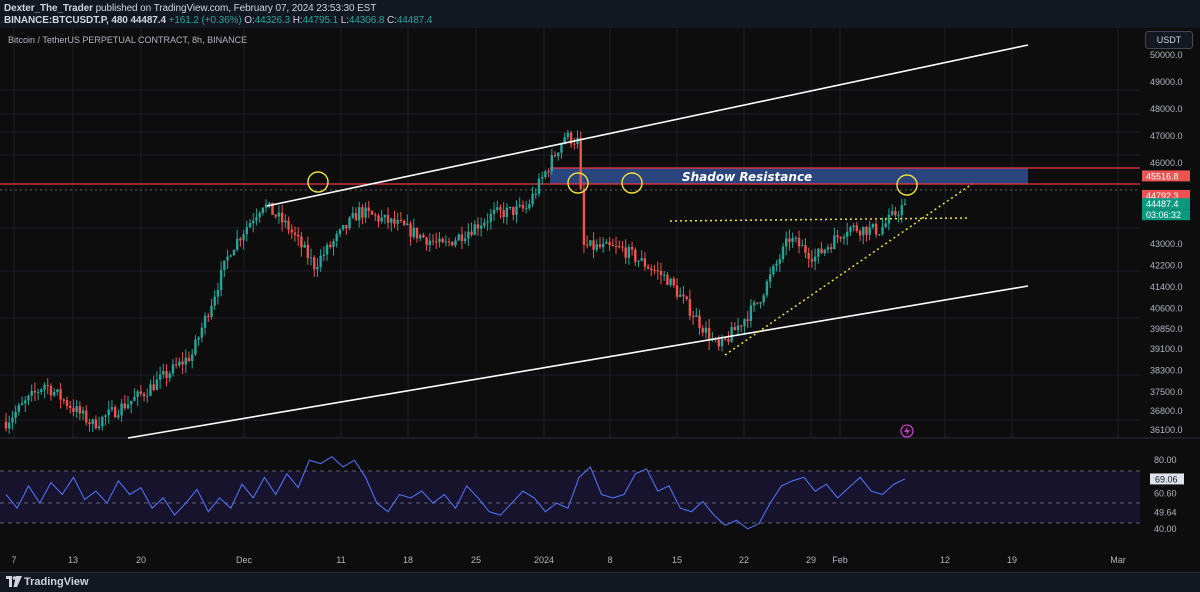  Describe the element at coordinates (320, 20) in the screenshot. I see `high-value: 44795.1` at that location.